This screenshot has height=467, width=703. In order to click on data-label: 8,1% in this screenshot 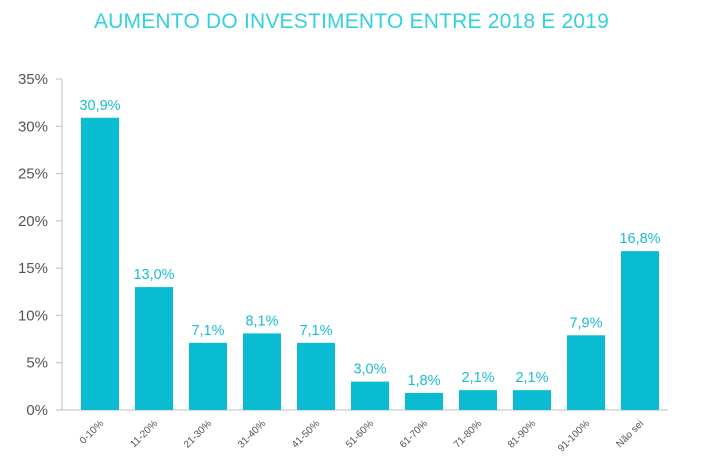, I will do `click(261, 321)`.